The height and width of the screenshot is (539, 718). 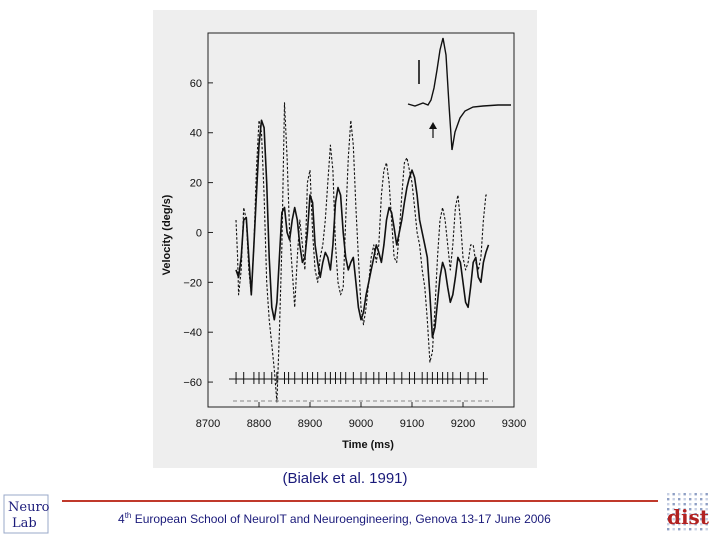 I want to click on neurolab-logo-line1: Neuro, so click(x=28, y=507).